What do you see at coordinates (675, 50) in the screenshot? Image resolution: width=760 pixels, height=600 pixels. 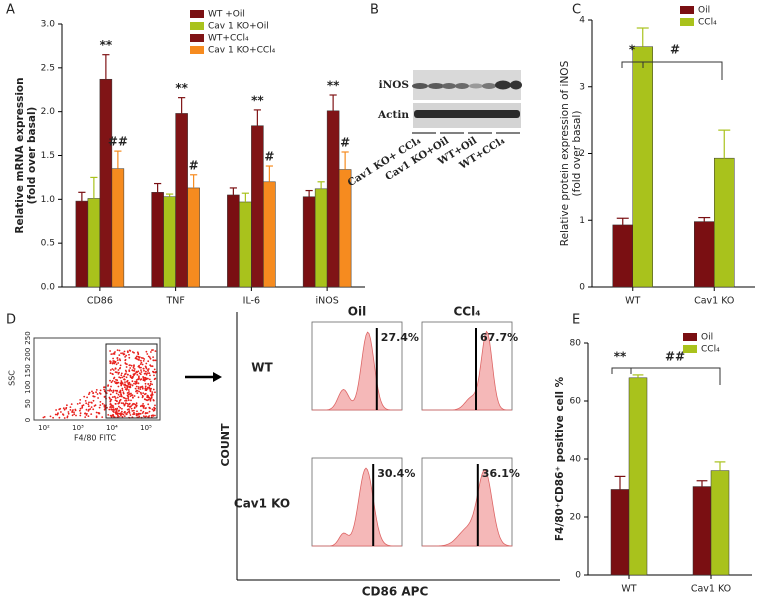 I see `significance-label: #` at bounding box center [675, 50].